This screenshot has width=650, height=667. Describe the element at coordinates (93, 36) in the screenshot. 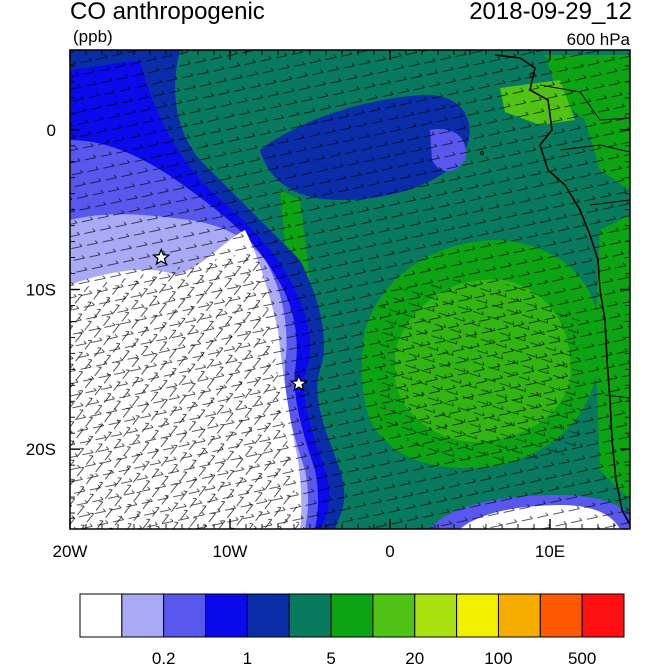

I see `units-label: (ppb)` at that location.